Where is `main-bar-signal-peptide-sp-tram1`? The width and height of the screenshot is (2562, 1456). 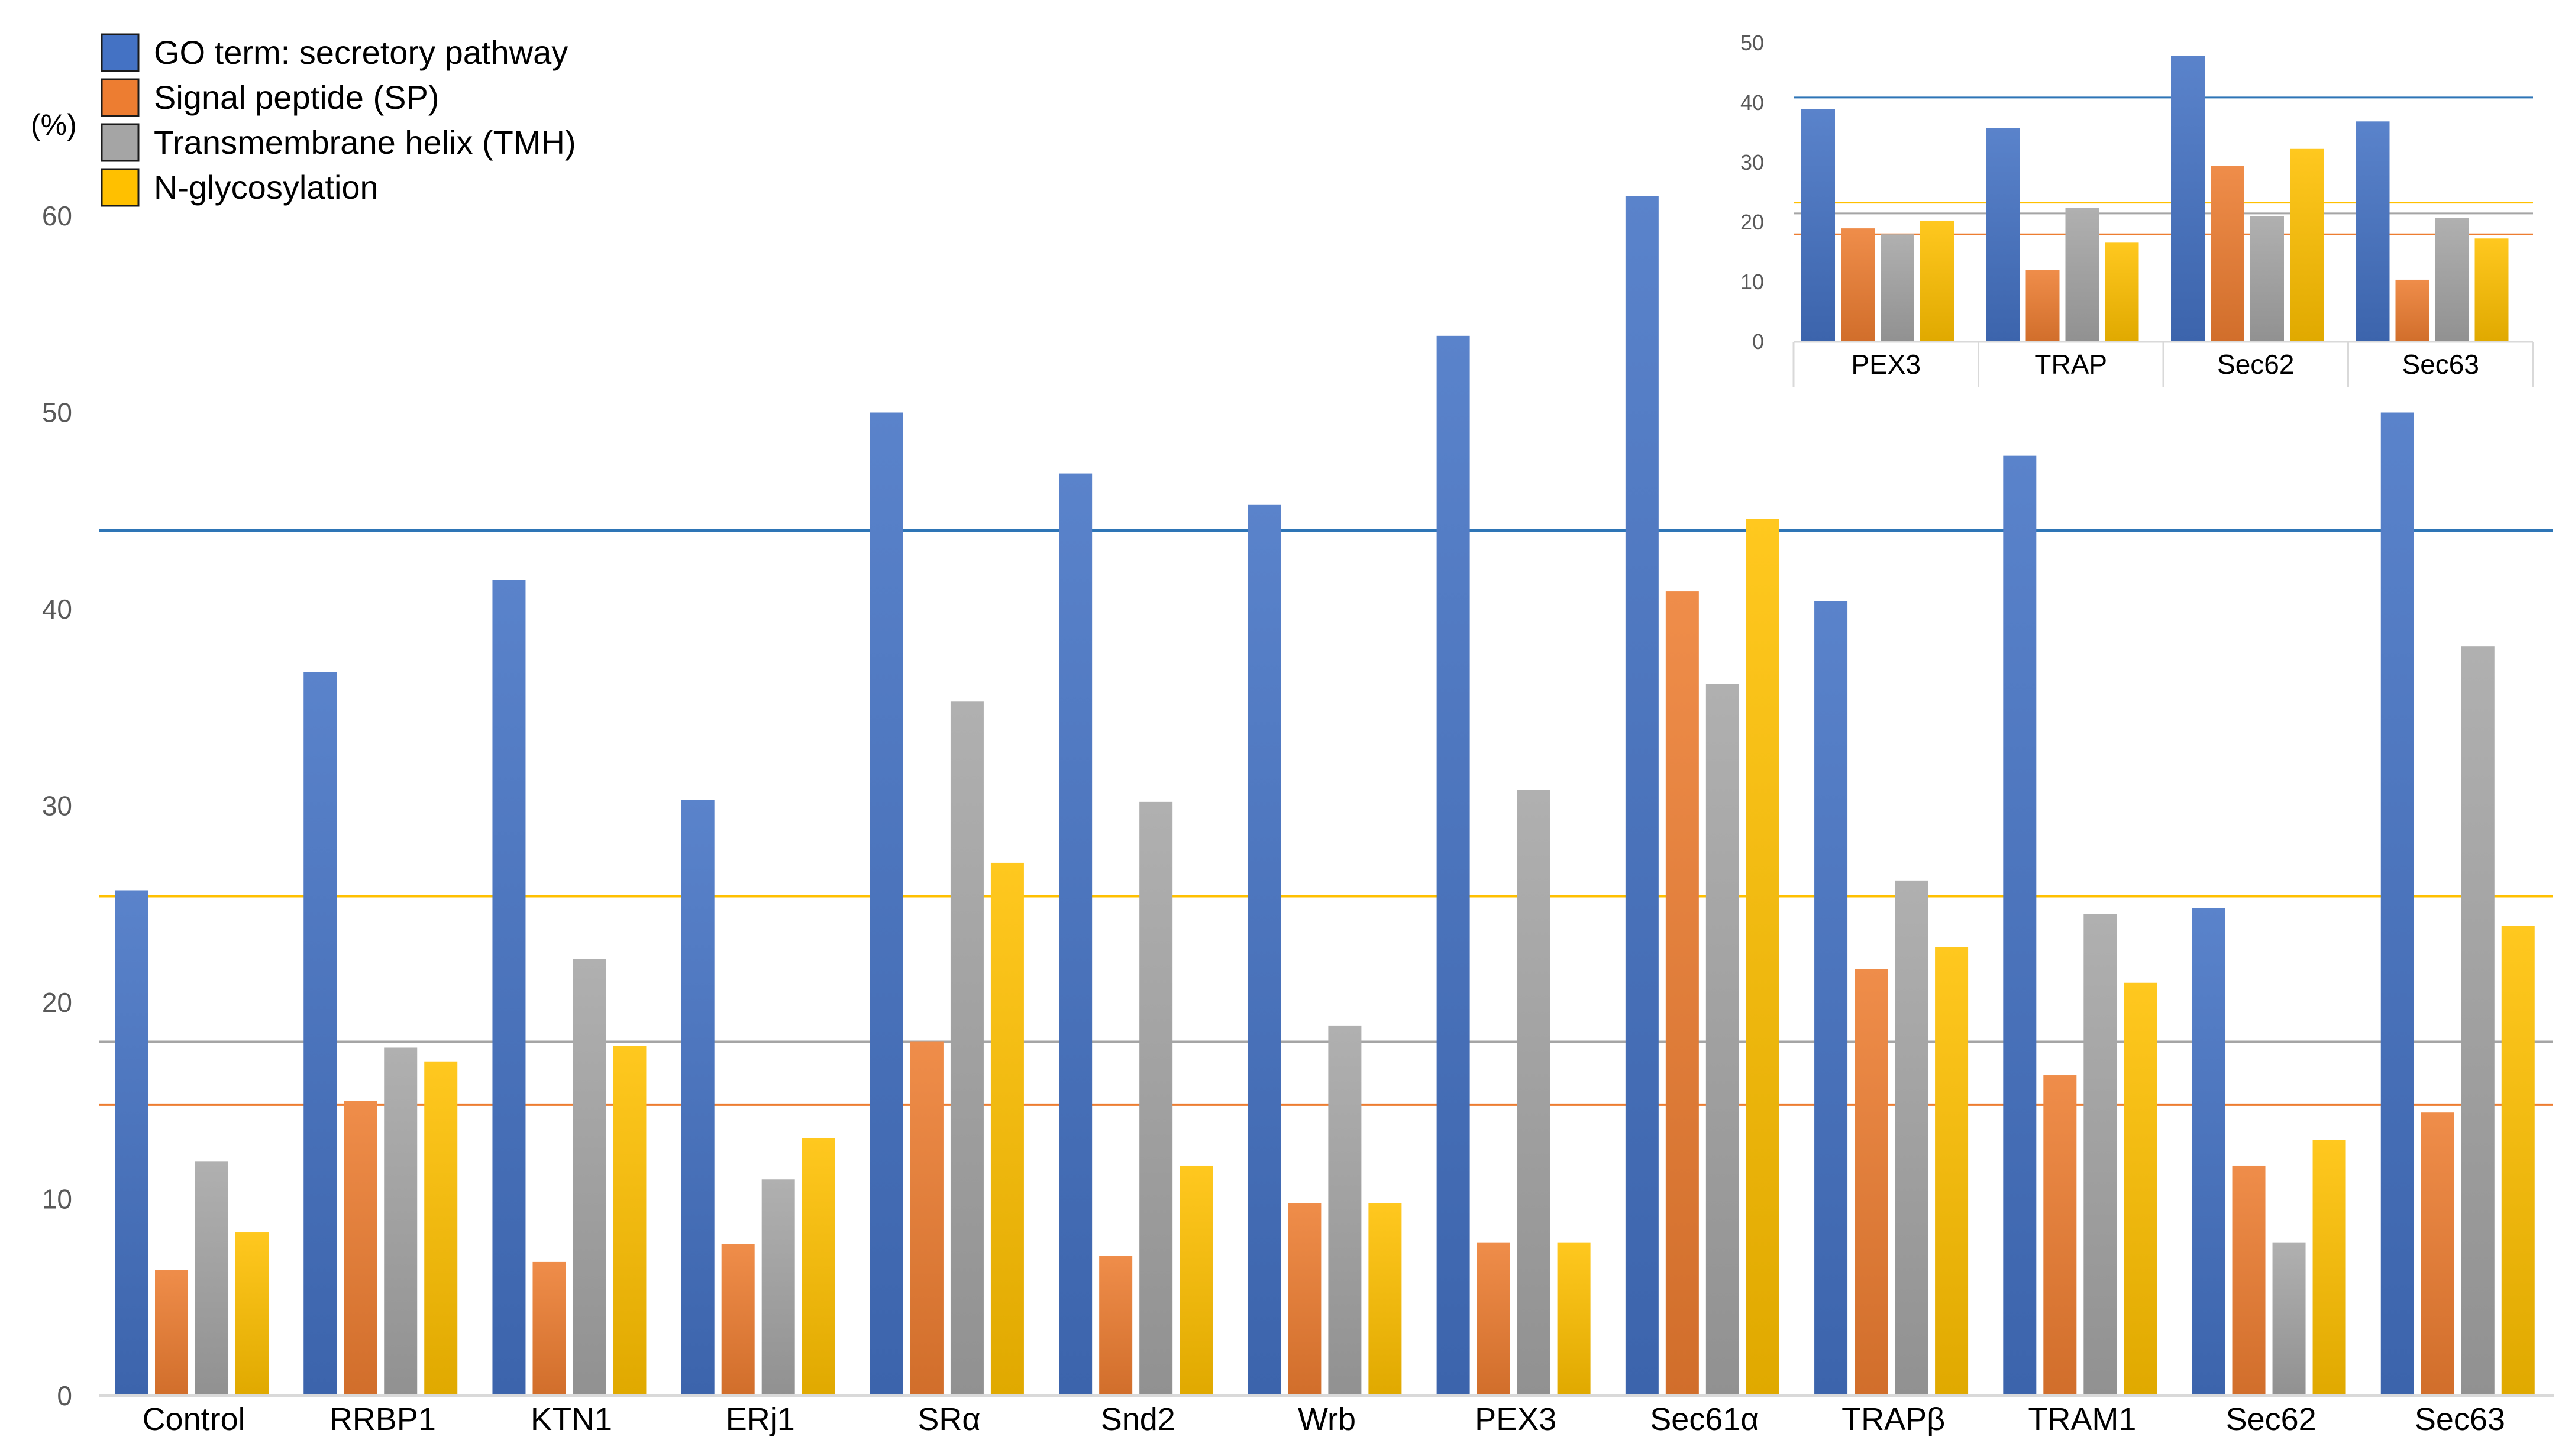 main-bar-signal-peptide-sp-tram1 is located at coordinates (2060, 1236).